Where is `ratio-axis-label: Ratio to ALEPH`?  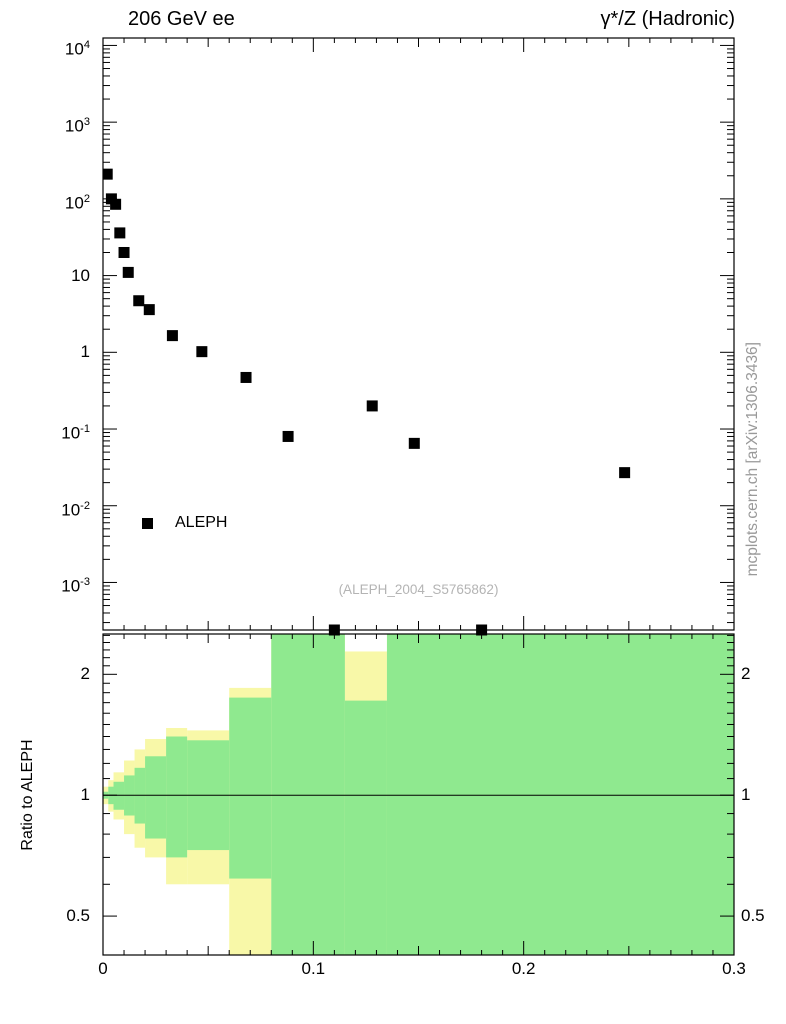
ratio-axis-label: Ratio to ALEPH is located at coordinates (27, 795).